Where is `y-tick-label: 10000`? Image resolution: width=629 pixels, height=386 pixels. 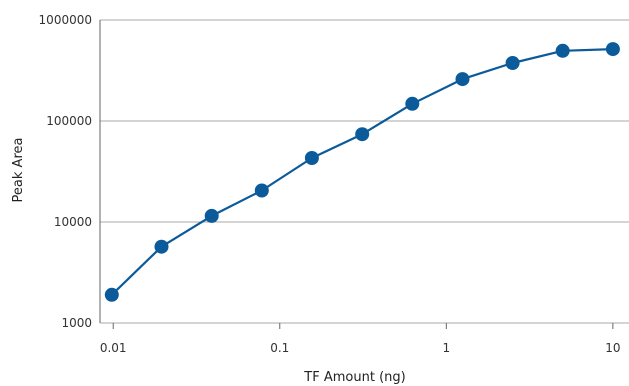
y-tick-label: 10000 is located at coordinates (73, 222).